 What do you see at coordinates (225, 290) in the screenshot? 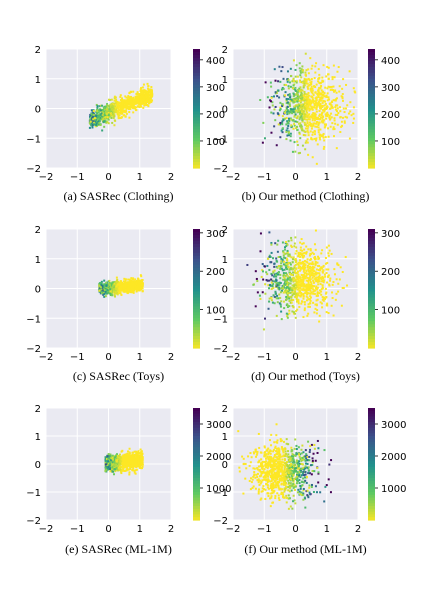
I see `y-tick-label: 0` at bounding box center [225, 290].